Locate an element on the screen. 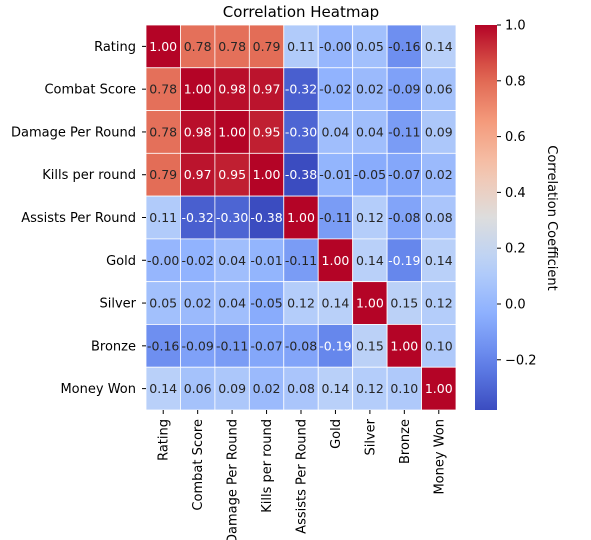 Image resolution: width=591 pixels, height=540 pixels. colorbar-tick-label: 1.0 is located at coordinates (515, 26).